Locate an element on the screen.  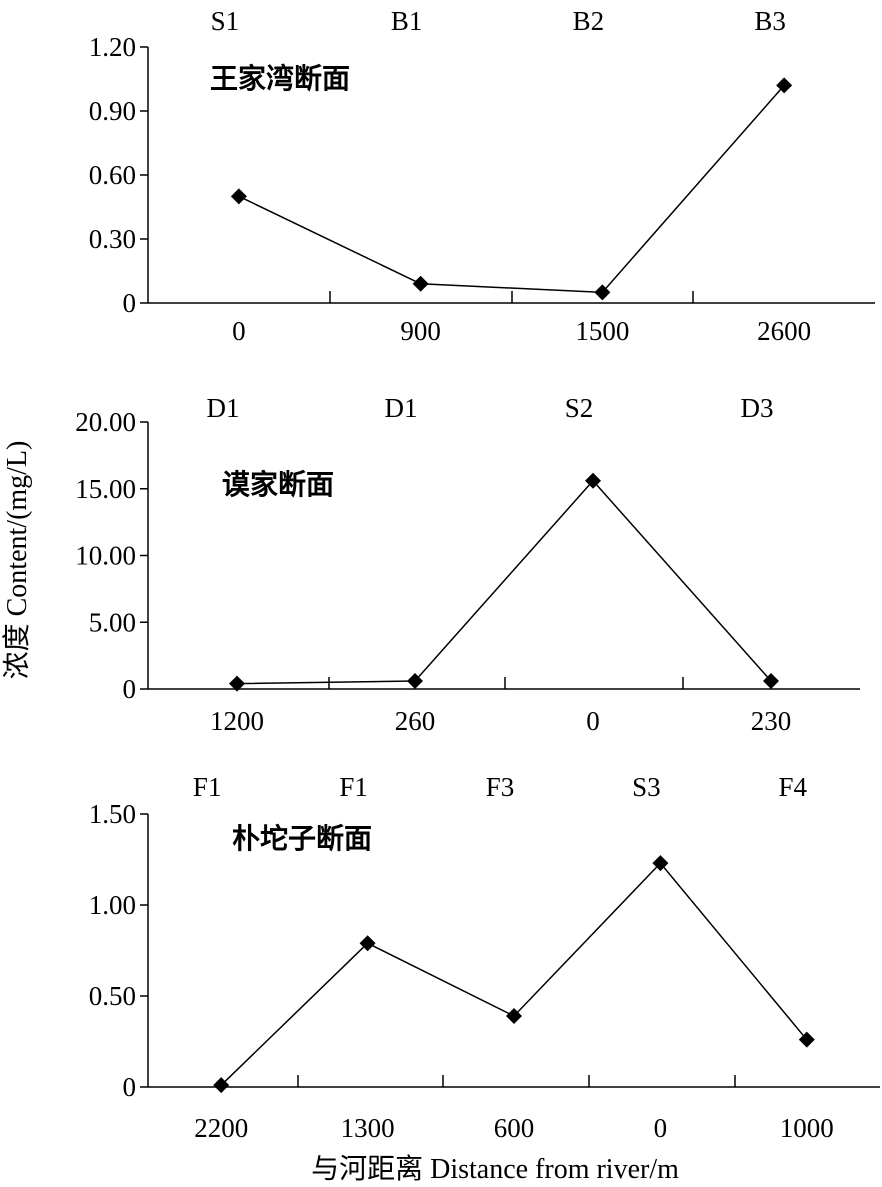
x-tick-label: 600 is located at coordinates (514, 1128).